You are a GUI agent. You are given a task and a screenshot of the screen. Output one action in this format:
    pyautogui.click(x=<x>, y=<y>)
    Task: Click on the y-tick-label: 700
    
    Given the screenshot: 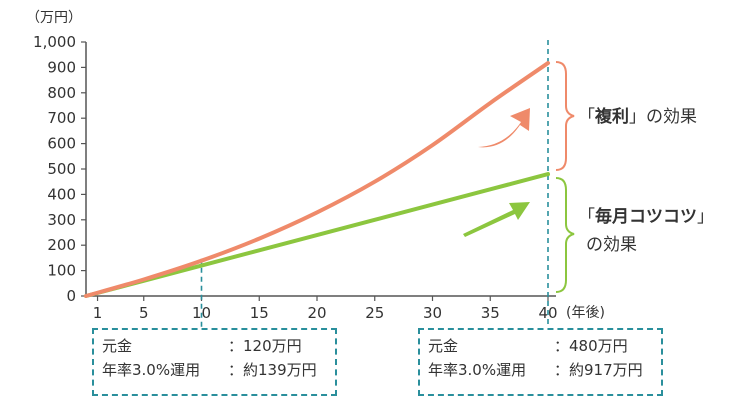 What is the action you would take?
    pyautogui.click(x=61, y=118)
    